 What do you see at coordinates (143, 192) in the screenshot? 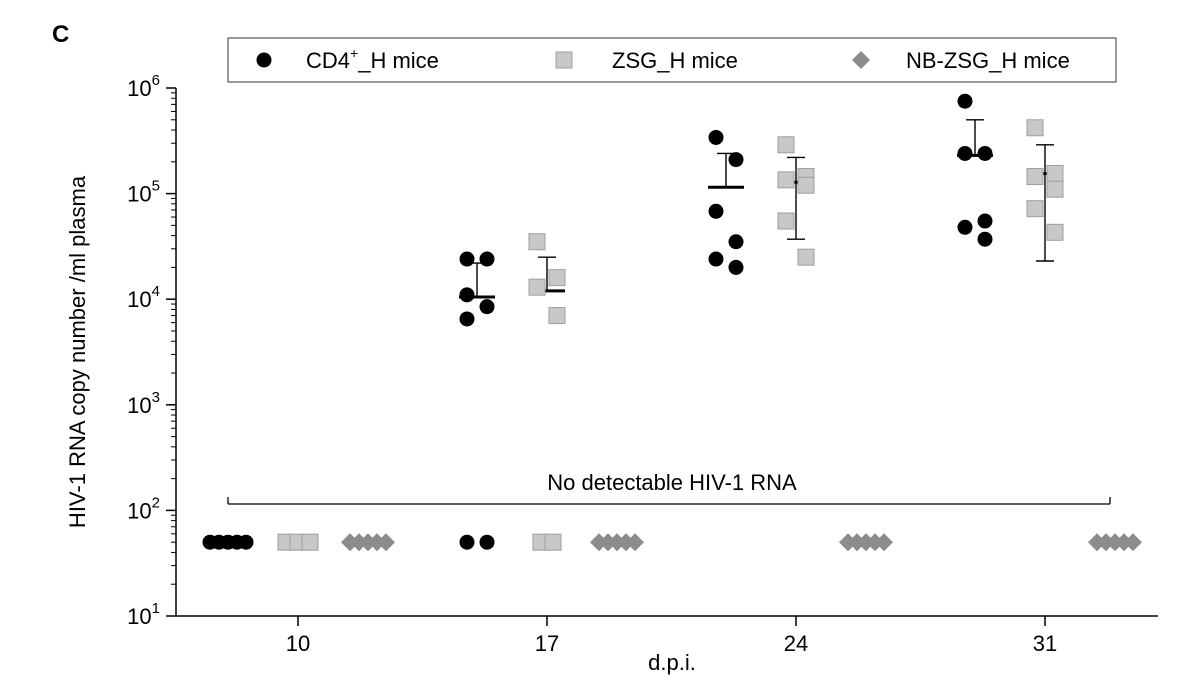
I see `y-tick-label: 10⁵` at bounding box center [143, 192].